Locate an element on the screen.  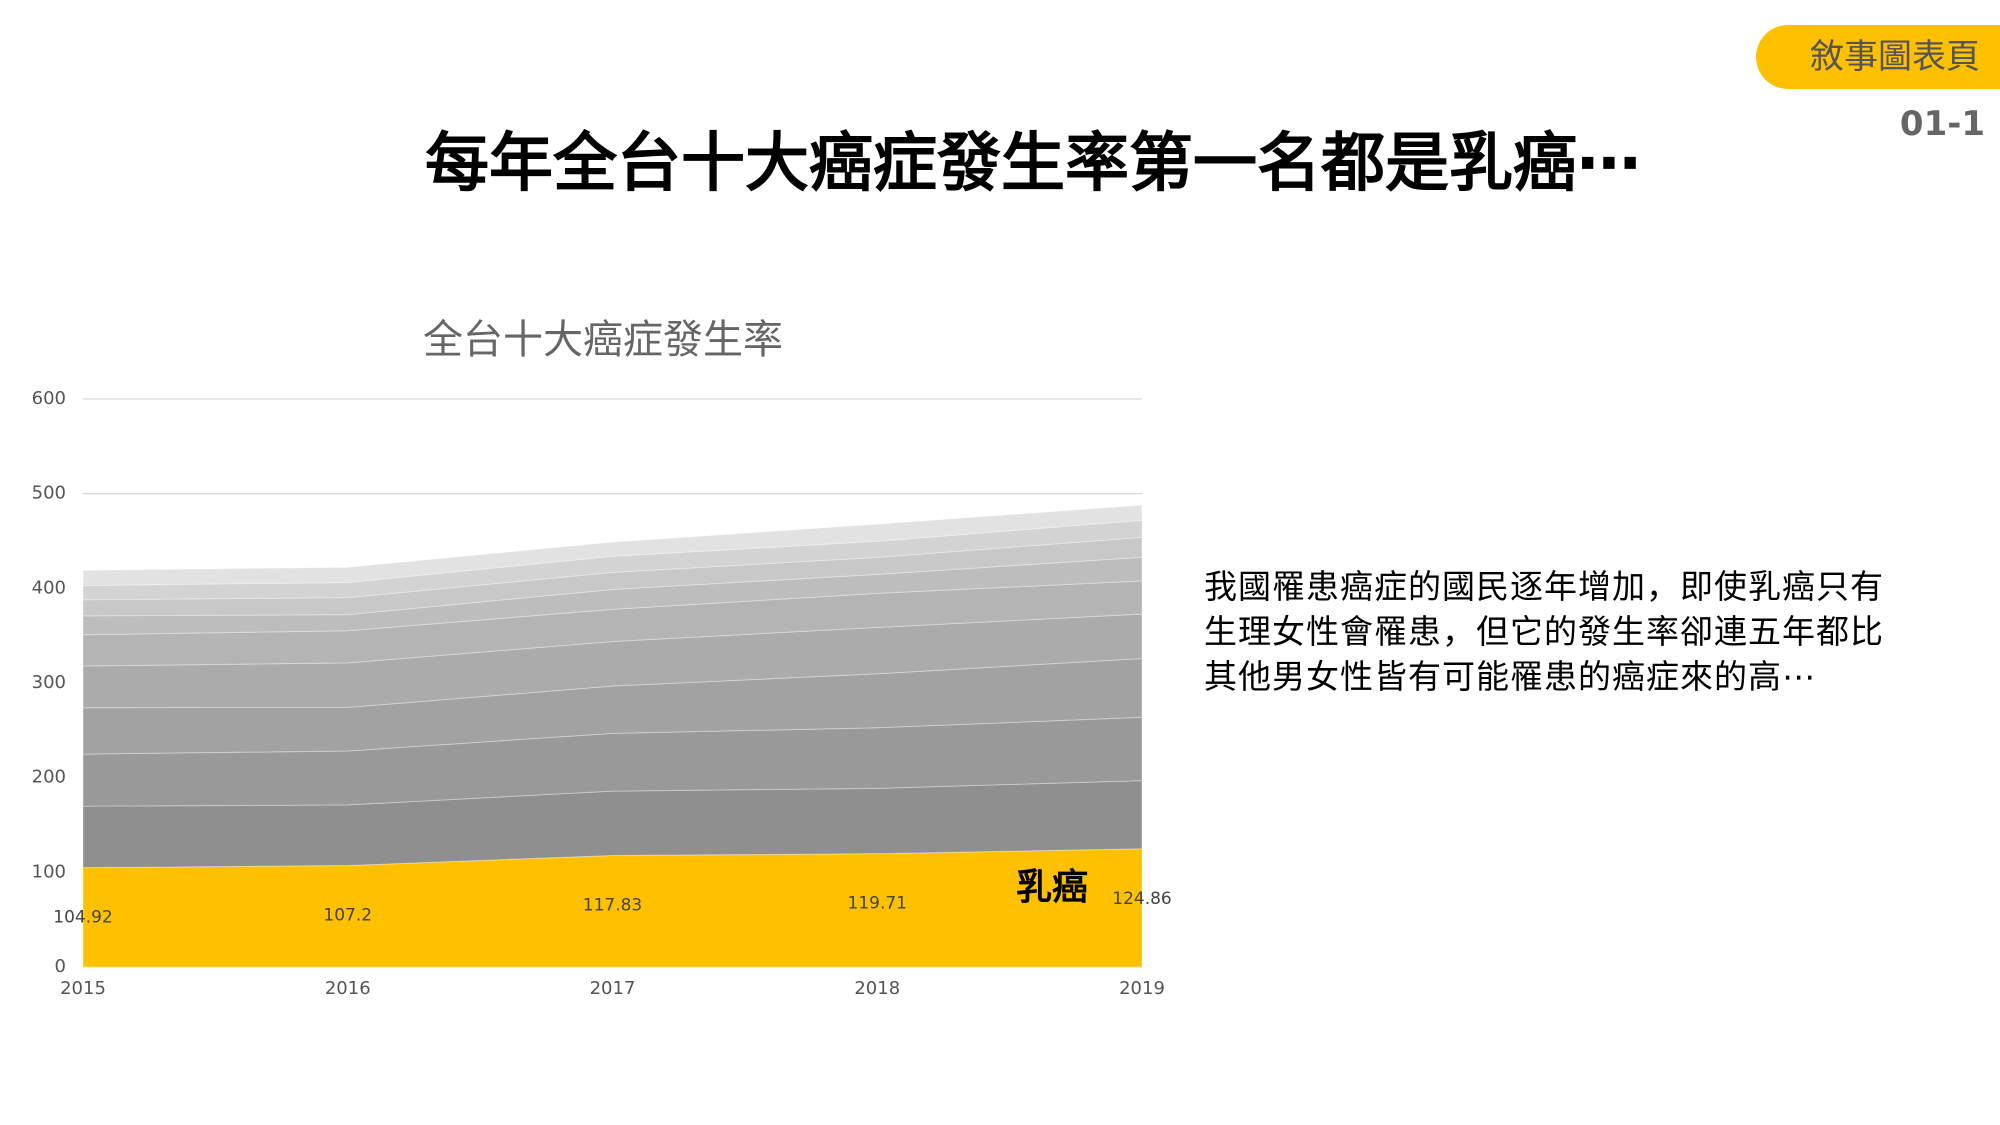
y-tick-label: 500 is located at coordinates (49, 493).